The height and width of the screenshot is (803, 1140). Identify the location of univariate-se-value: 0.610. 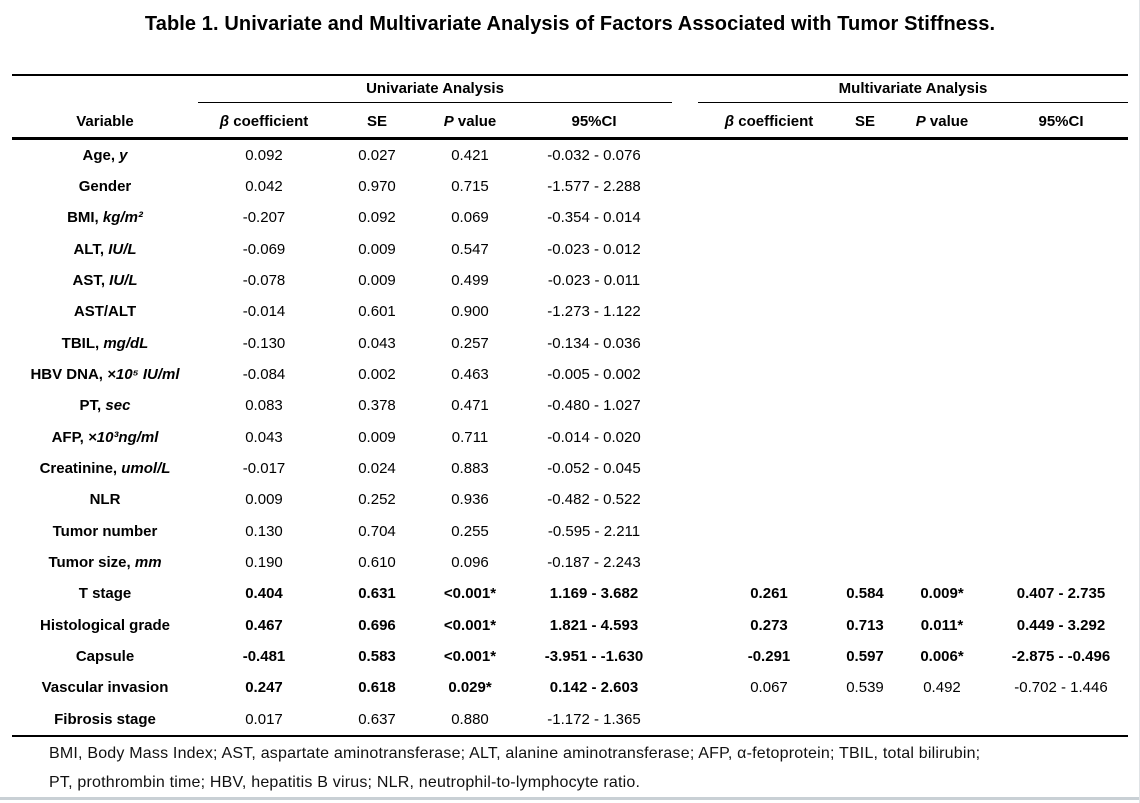
(377, 562).